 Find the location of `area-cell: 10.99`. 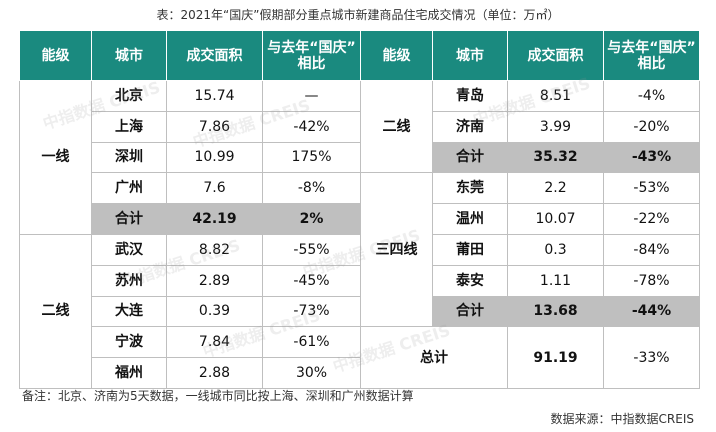

area-cell: 10.99 is located at coordinates (214, 157).